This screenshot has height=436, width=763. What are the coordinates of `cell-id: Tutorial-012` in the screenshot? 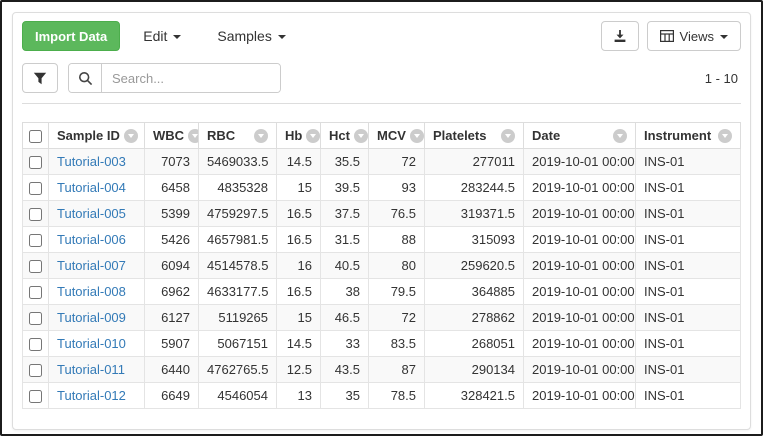 It's located at (96, 395).